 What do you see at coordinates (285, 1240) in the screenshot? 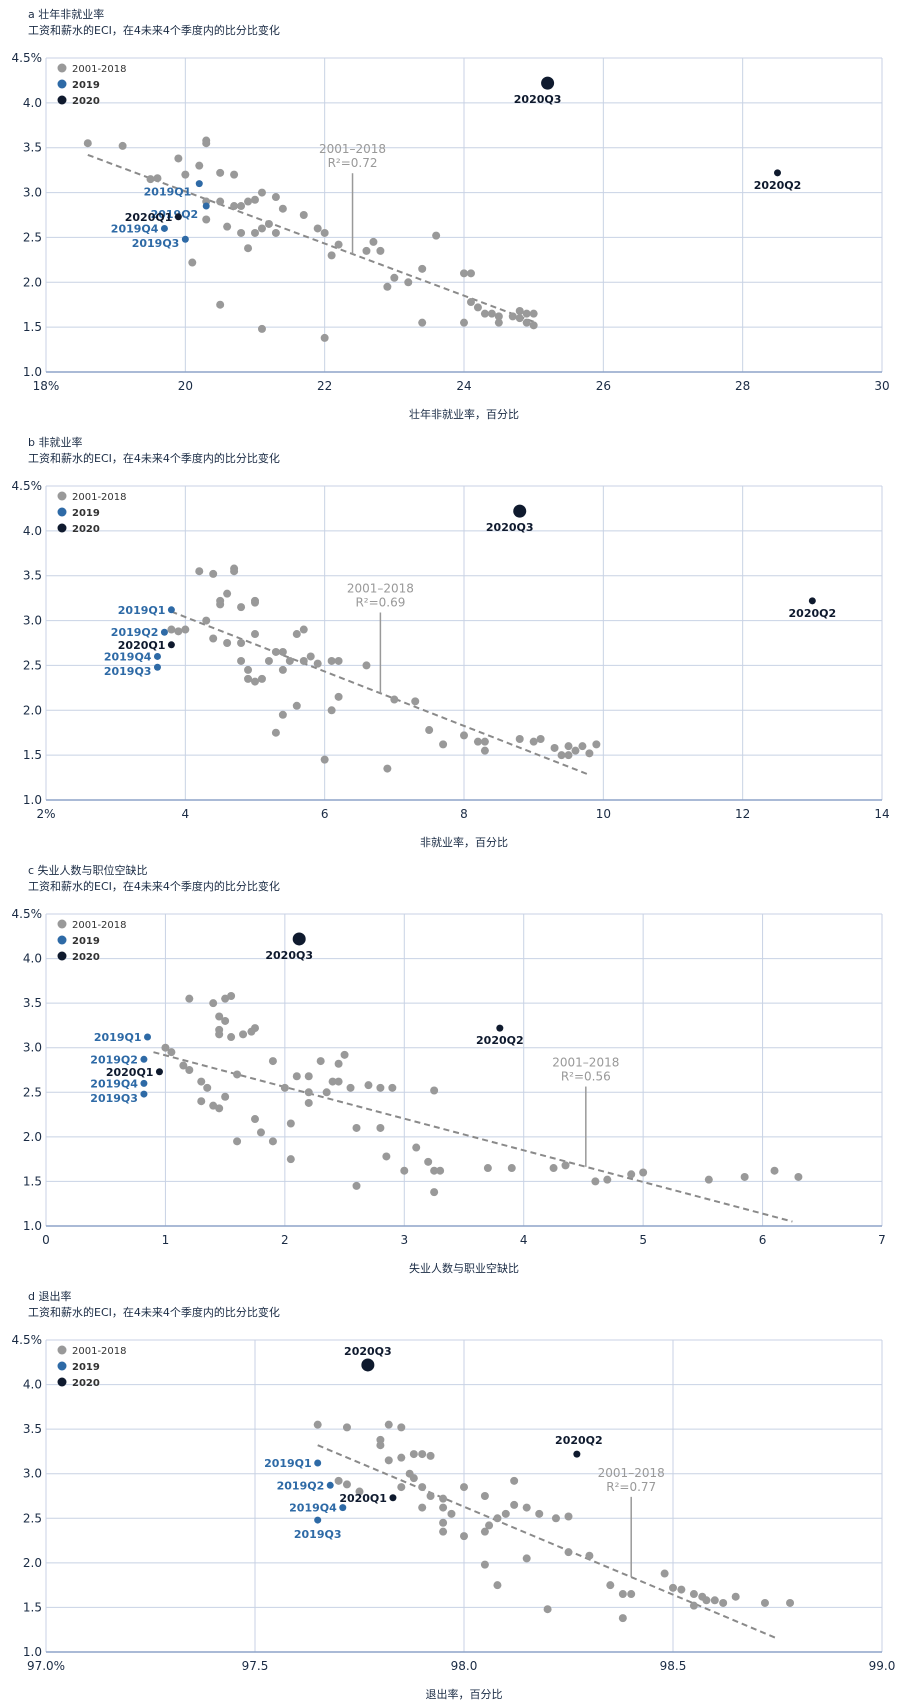
I see `x-tick-label: 2` at bounding box center [285, 1240].